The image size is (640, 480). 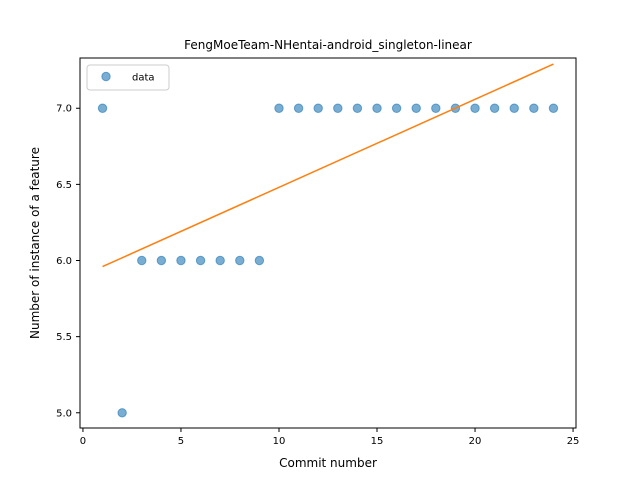 What do you see at coordinates (328, 463) in the screenshot?
I see `x-axis-label: Commit number` at bounding box center [328, 463].